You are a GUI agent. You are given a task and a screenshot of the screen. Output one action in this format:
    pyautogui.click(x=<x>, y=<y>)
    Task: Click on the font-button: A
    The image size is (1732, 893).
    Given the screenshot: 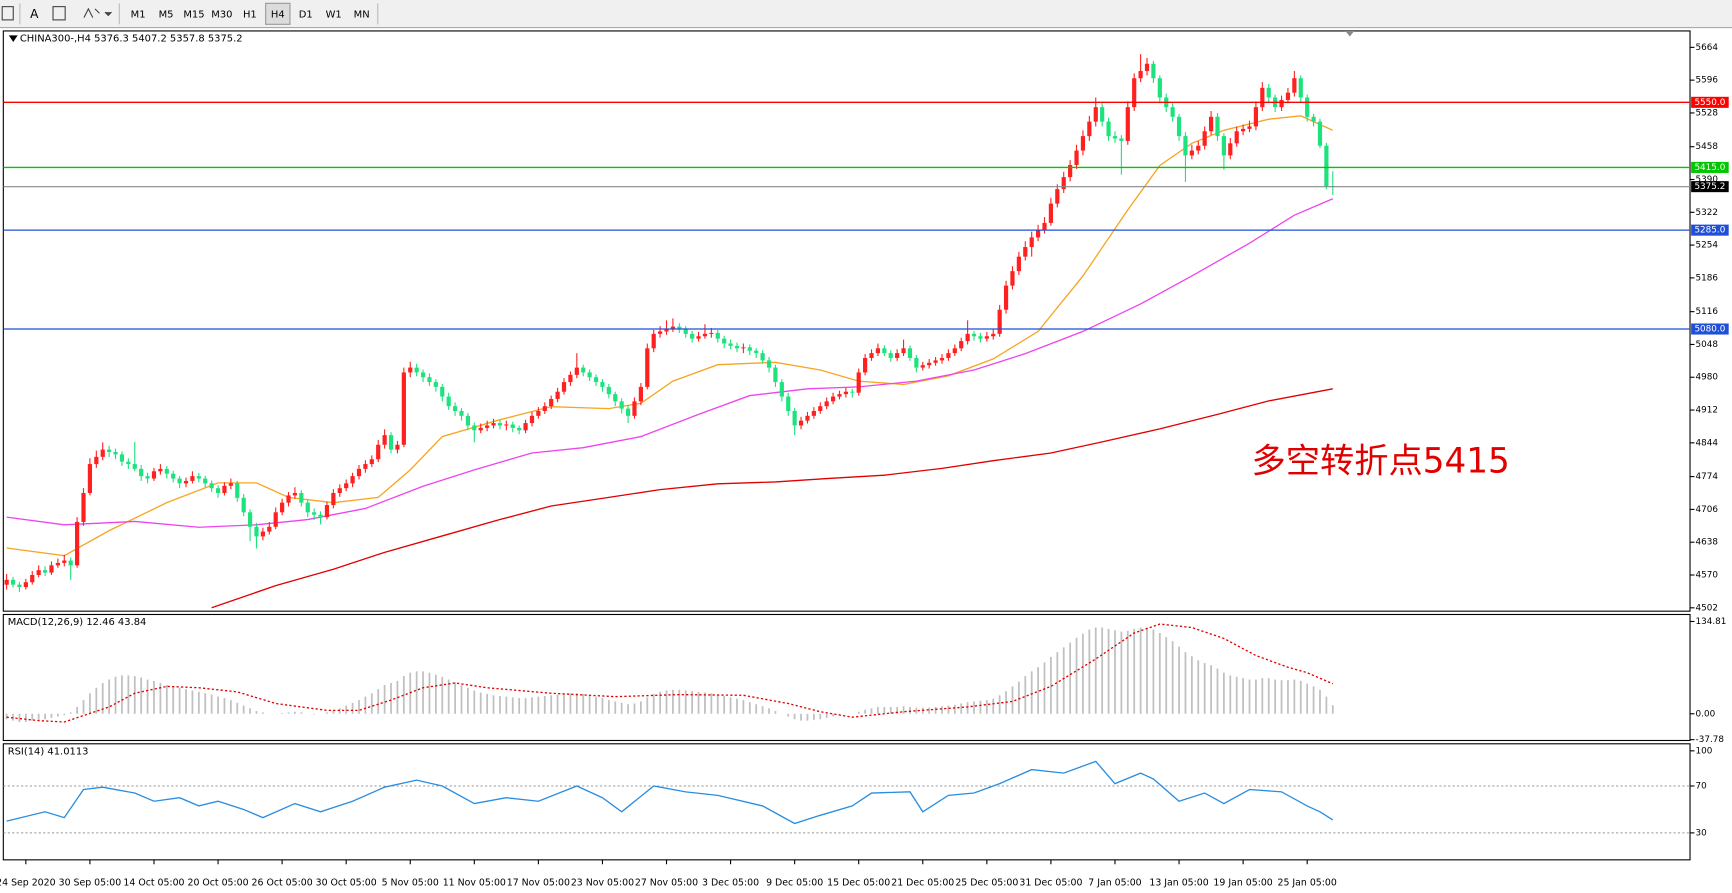 What is the action you would take?
    pyautogui.click(x=34, y=14)
    